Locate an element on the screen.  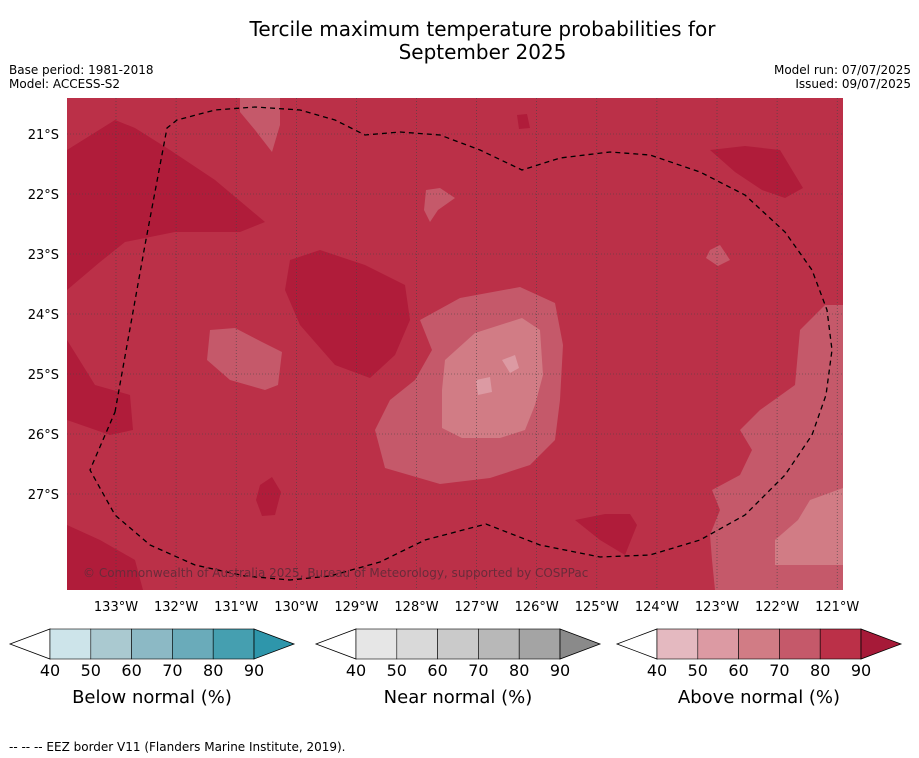
field-dark-w is located at coordinates (100, 387).